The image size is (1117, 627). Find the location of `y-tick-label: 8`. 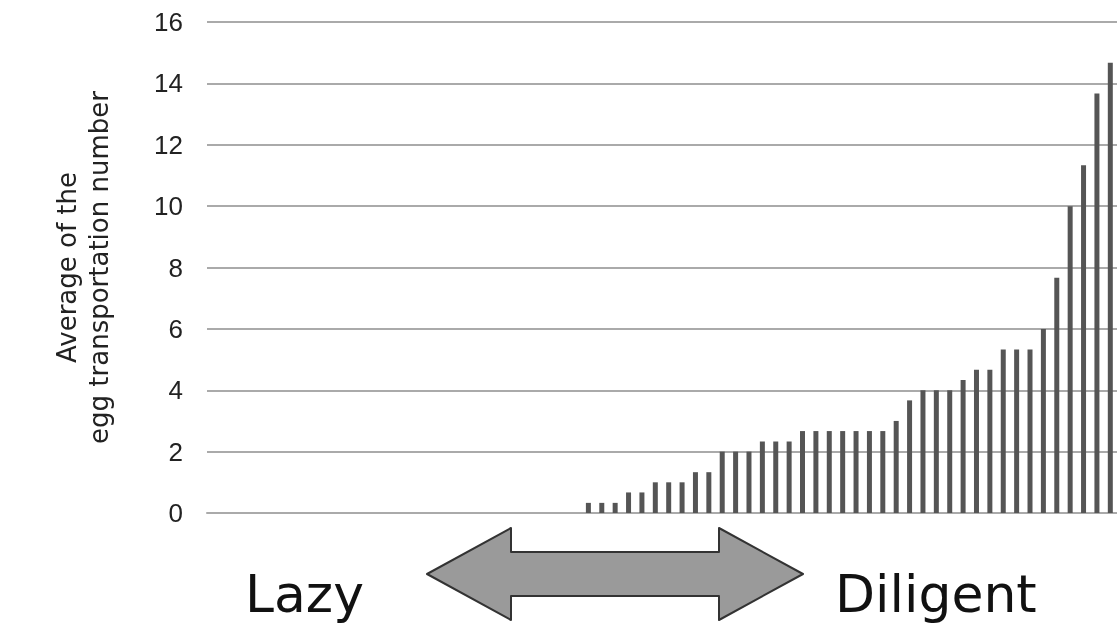

y-tick-label: 8 is located at coordinates (175, 267).